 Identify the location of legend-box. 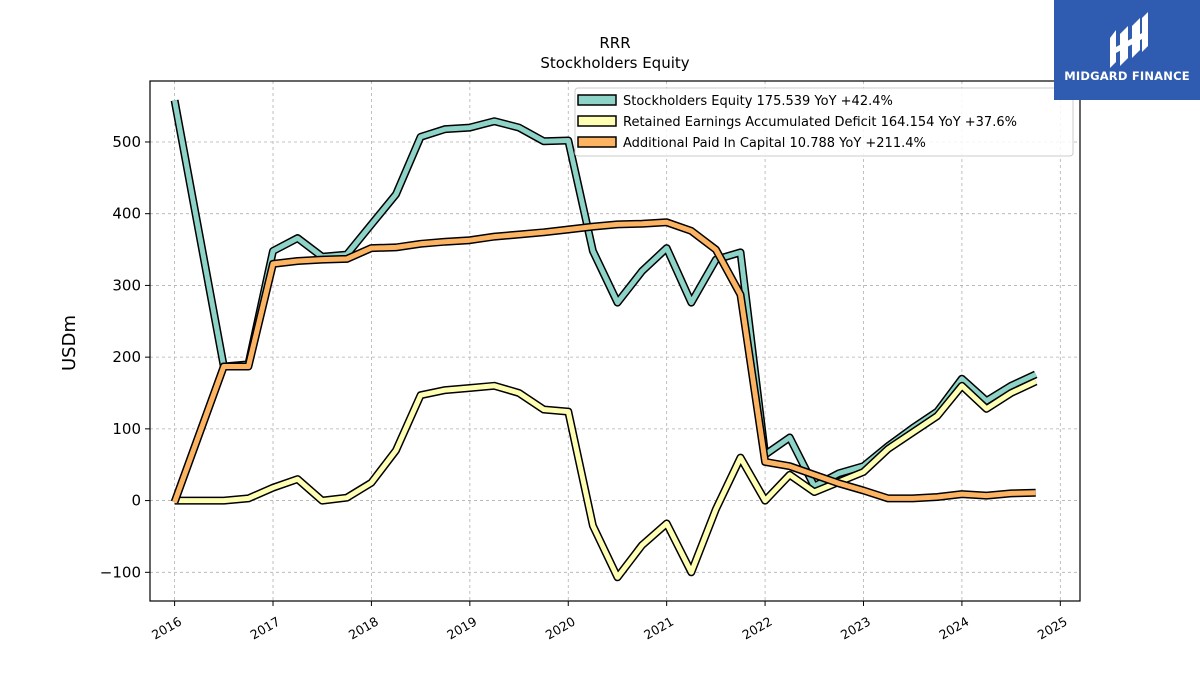
(824, 122).